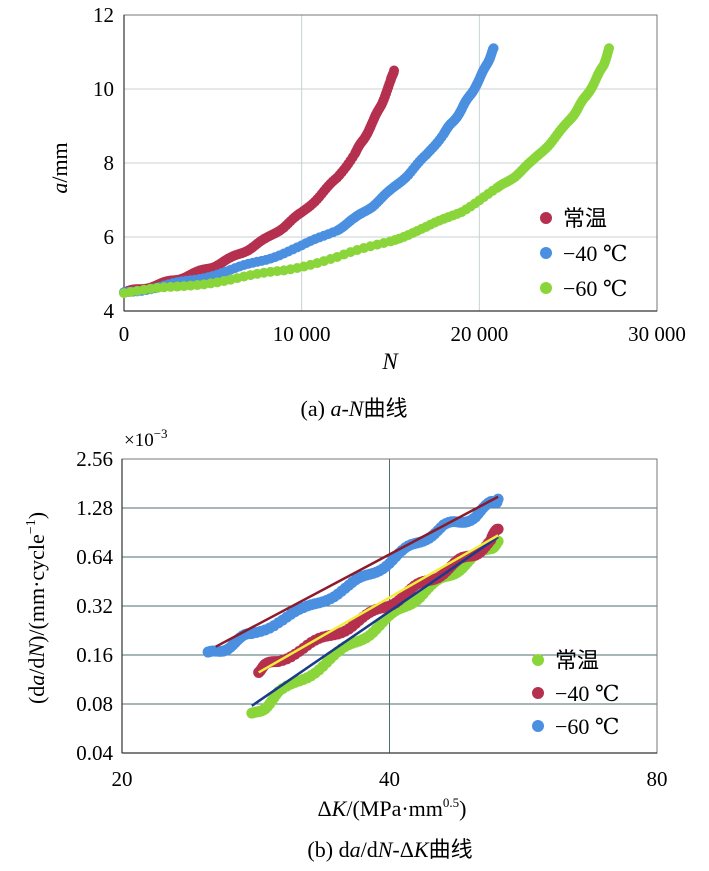 This screenshot has width=709, height=871. What do you see at coordinates (587, 693) in the screenshot?
I see `panel-b-legend-label: −40 ℃` at bounding box center [587, 693].